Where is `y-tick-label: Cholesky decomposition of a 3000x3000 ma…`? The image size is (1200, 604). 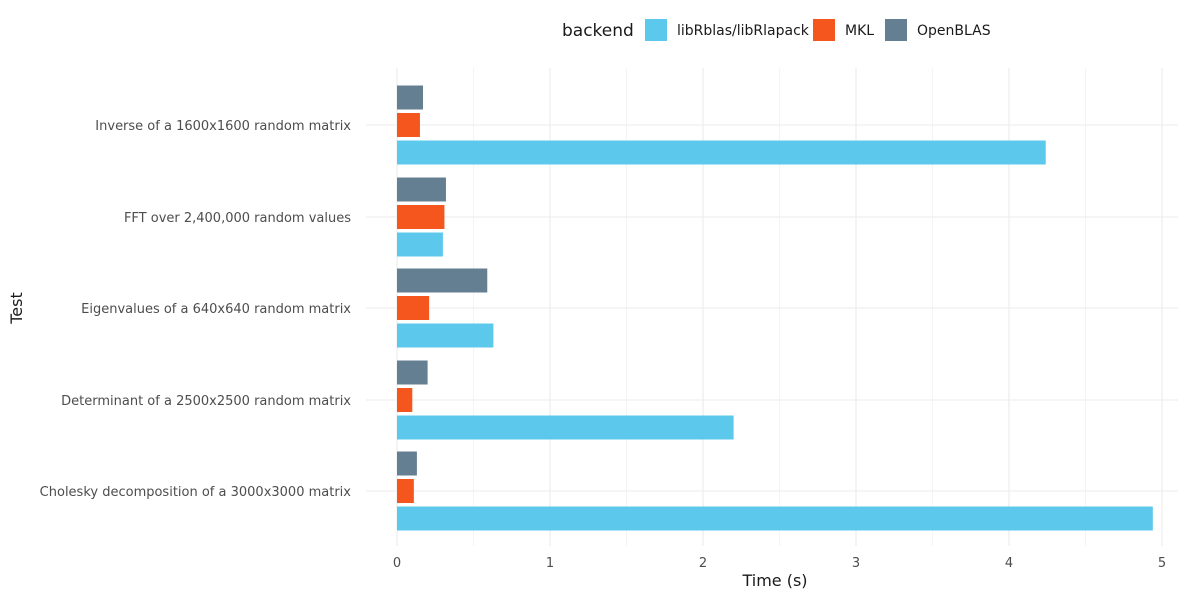 y-tick-label: Cholesky decomposition of a 3000x3000 ma… is located at coordinates (196, 492).